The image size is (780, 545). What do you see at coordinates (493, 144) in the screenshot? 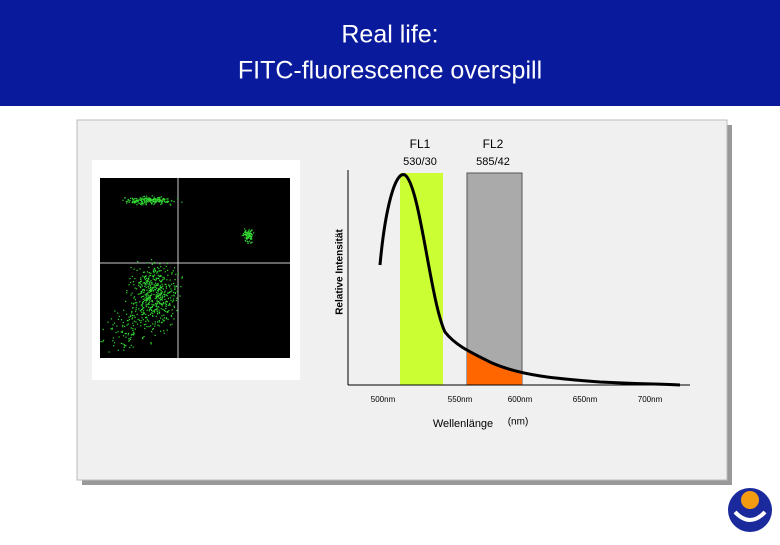
I see `channel-name: FL2` at bounding box center [493, 144].